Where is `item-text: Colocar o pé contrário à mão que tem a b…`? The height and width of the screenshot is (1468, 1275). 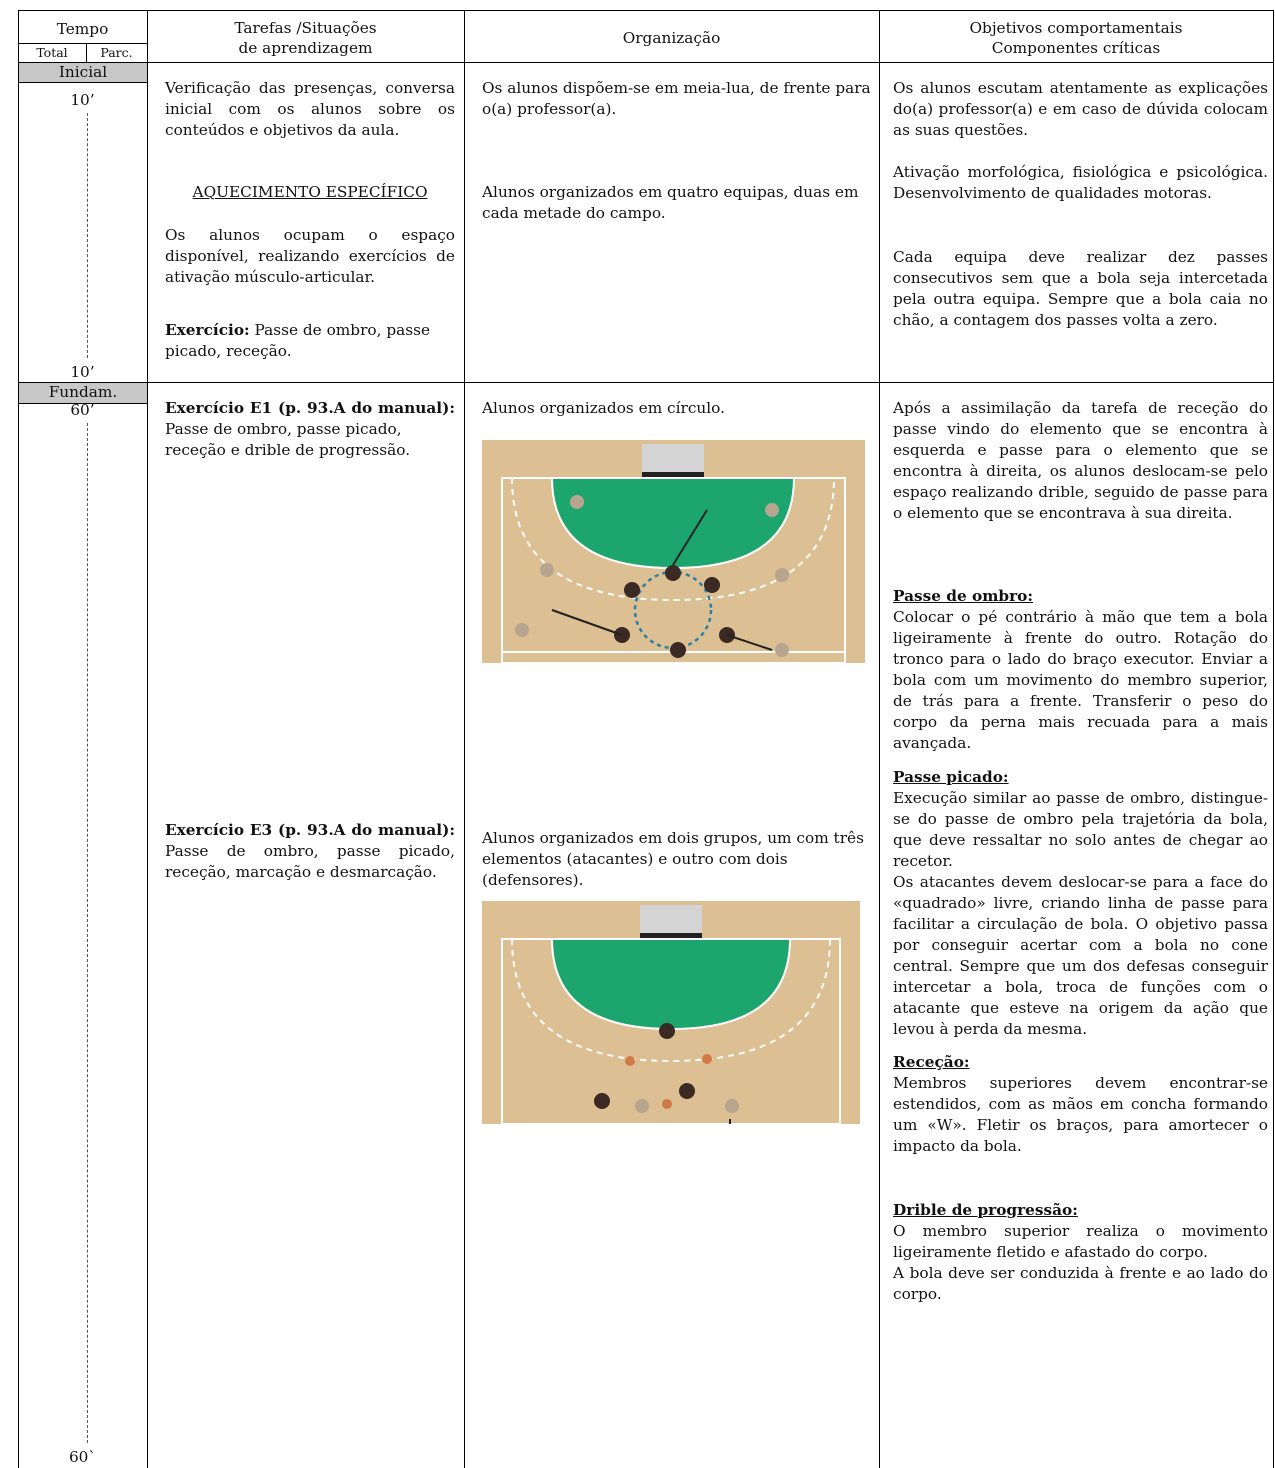 item-text: Colocar o pé contrário à mão que tem a b… is located at coordinates (1080, 680).